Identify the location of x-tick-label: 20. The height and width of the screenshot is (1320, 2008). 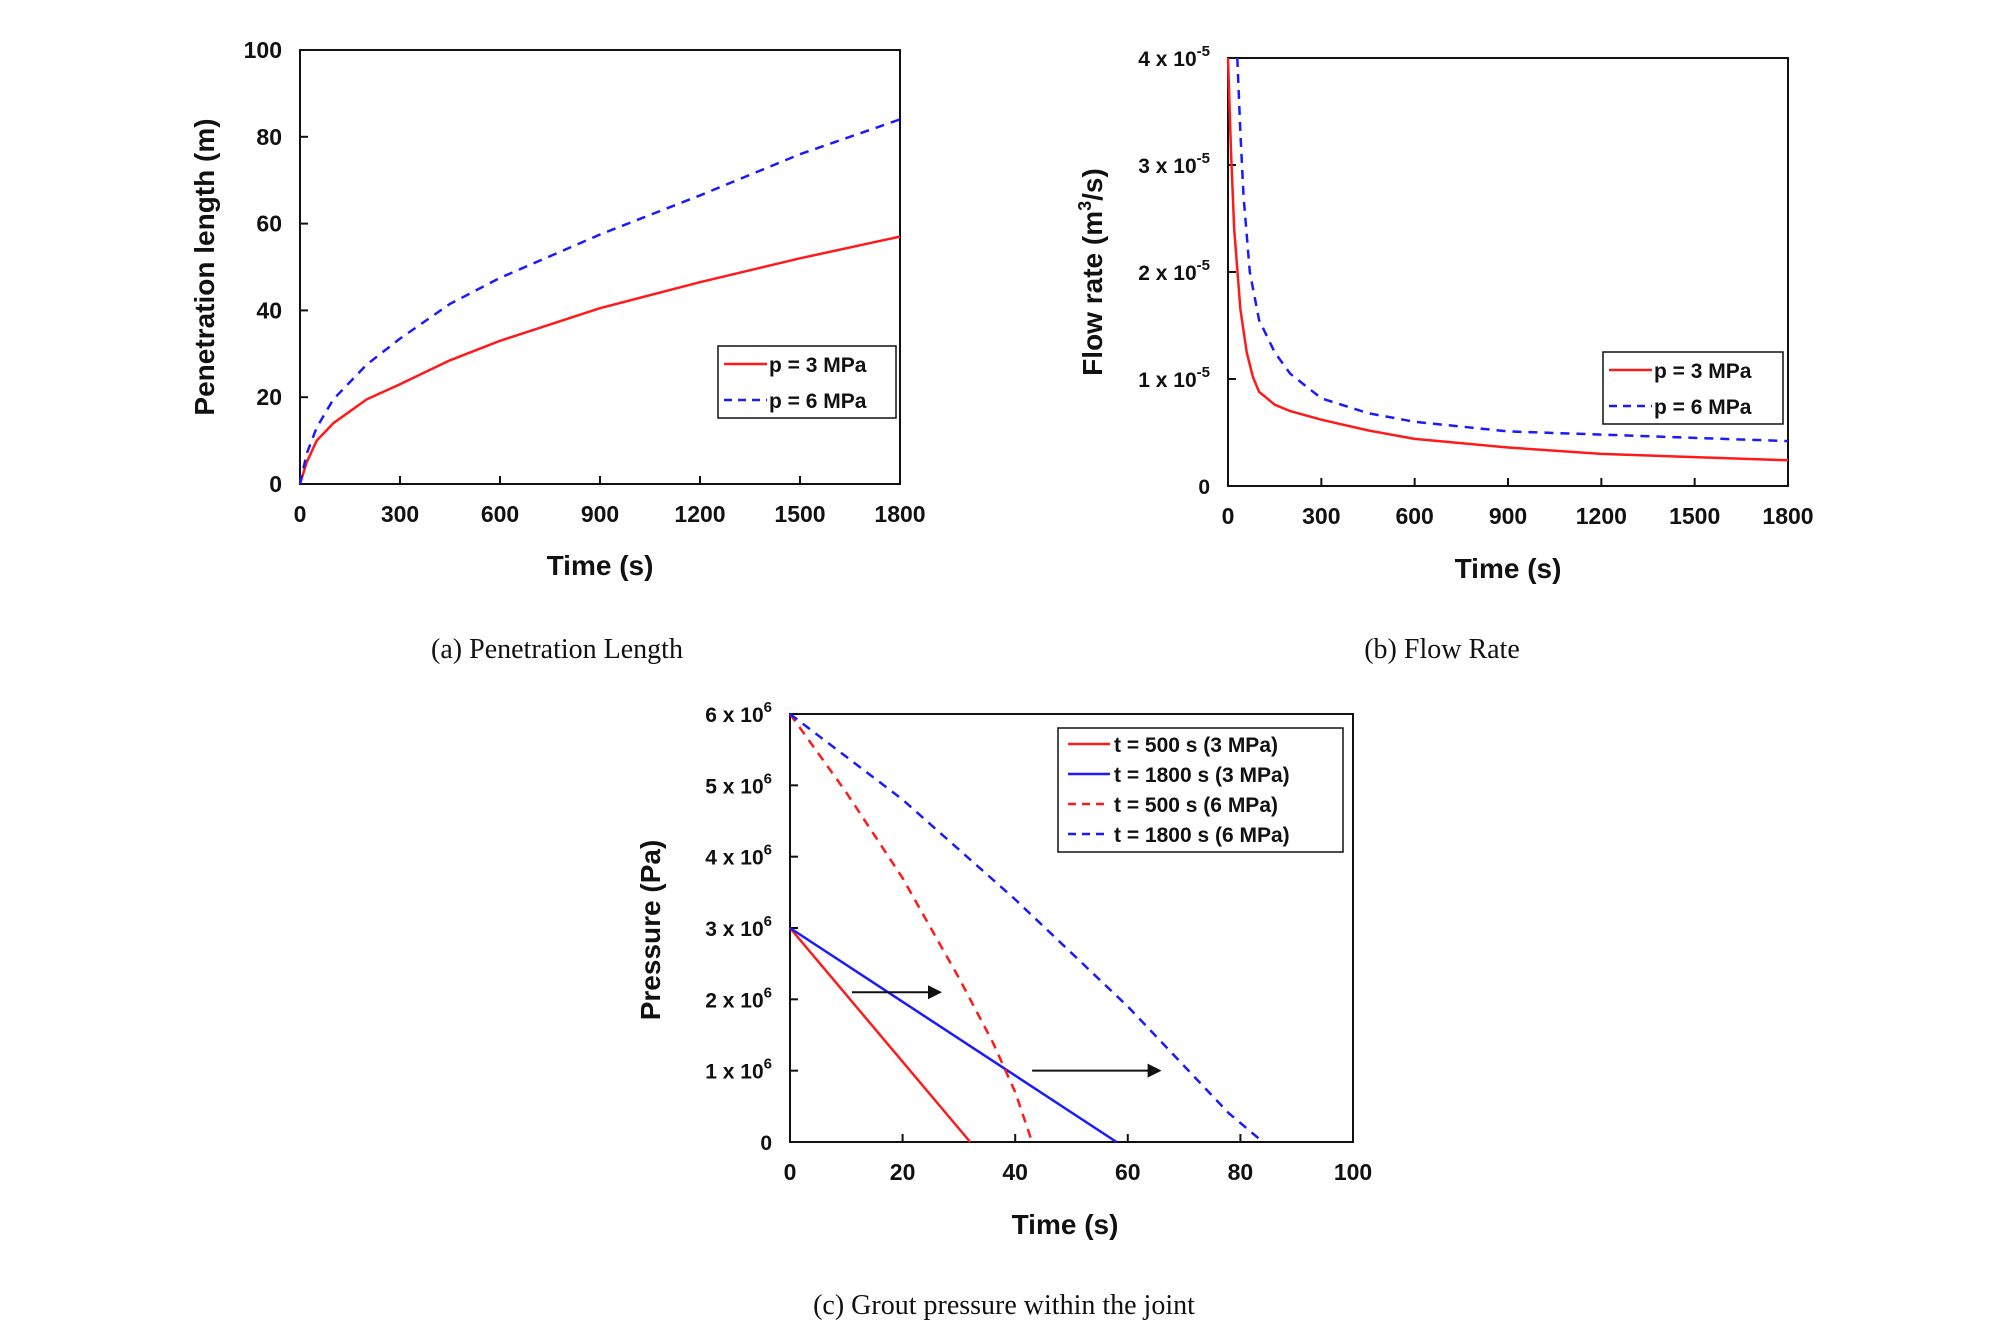
(903, 1172).